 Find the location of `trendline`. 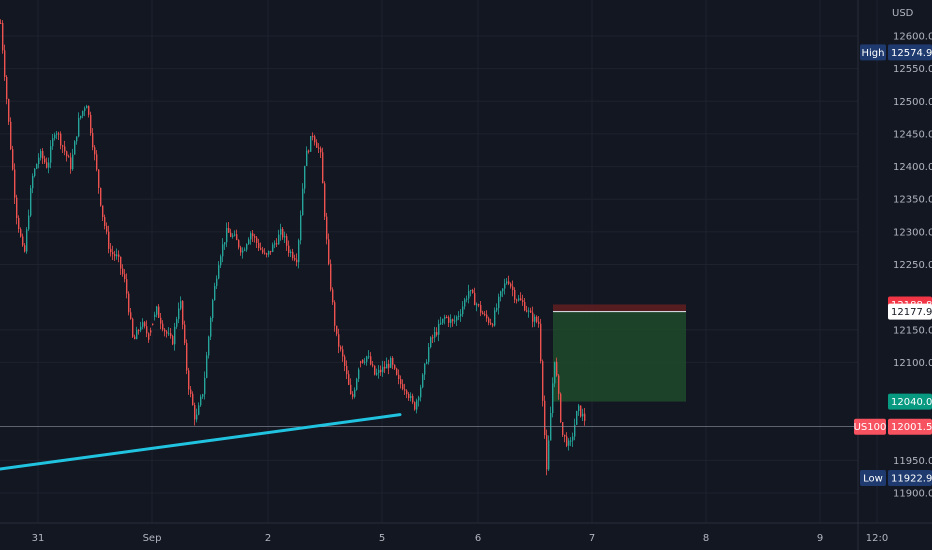

trendline is located at coordinates (201, 442).